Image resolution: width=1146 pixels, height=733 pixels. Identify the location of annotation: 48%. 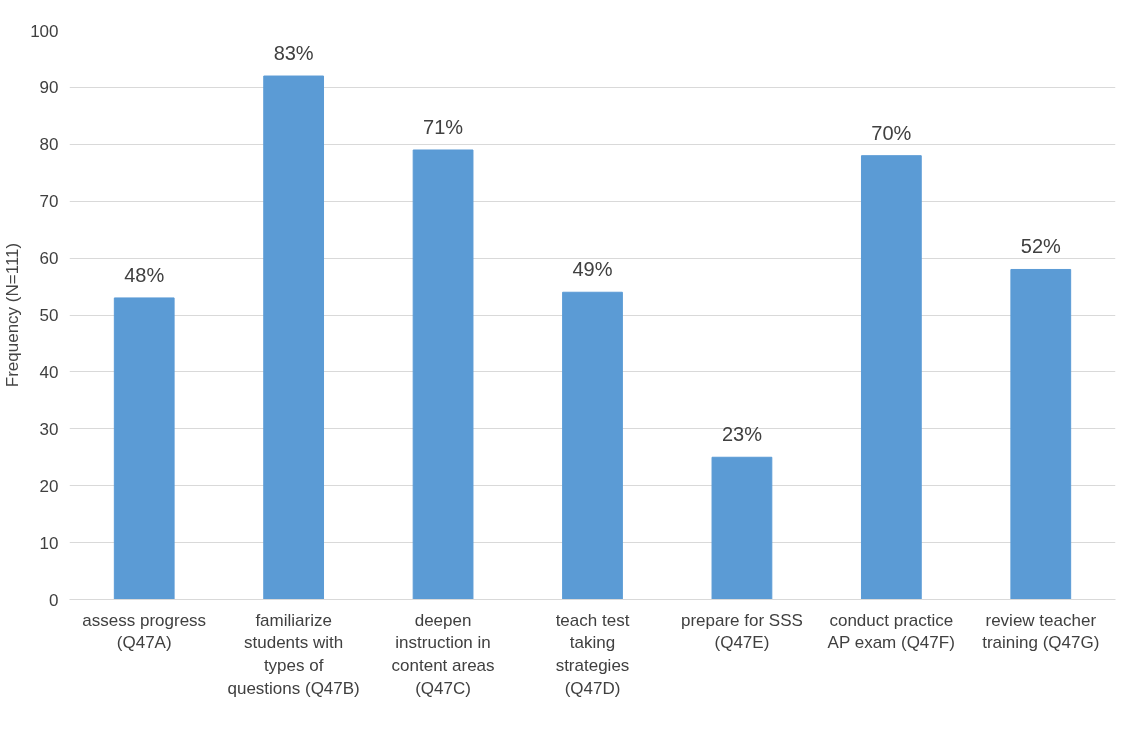
(144, 274).